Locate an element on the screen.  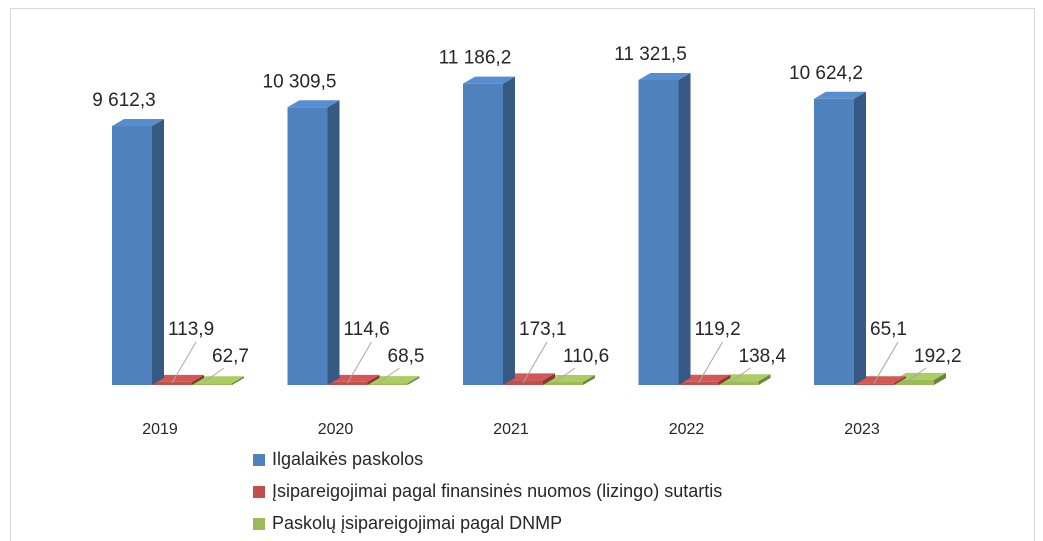
data-label: 11 186,2 is located at coordinates (475, 58).